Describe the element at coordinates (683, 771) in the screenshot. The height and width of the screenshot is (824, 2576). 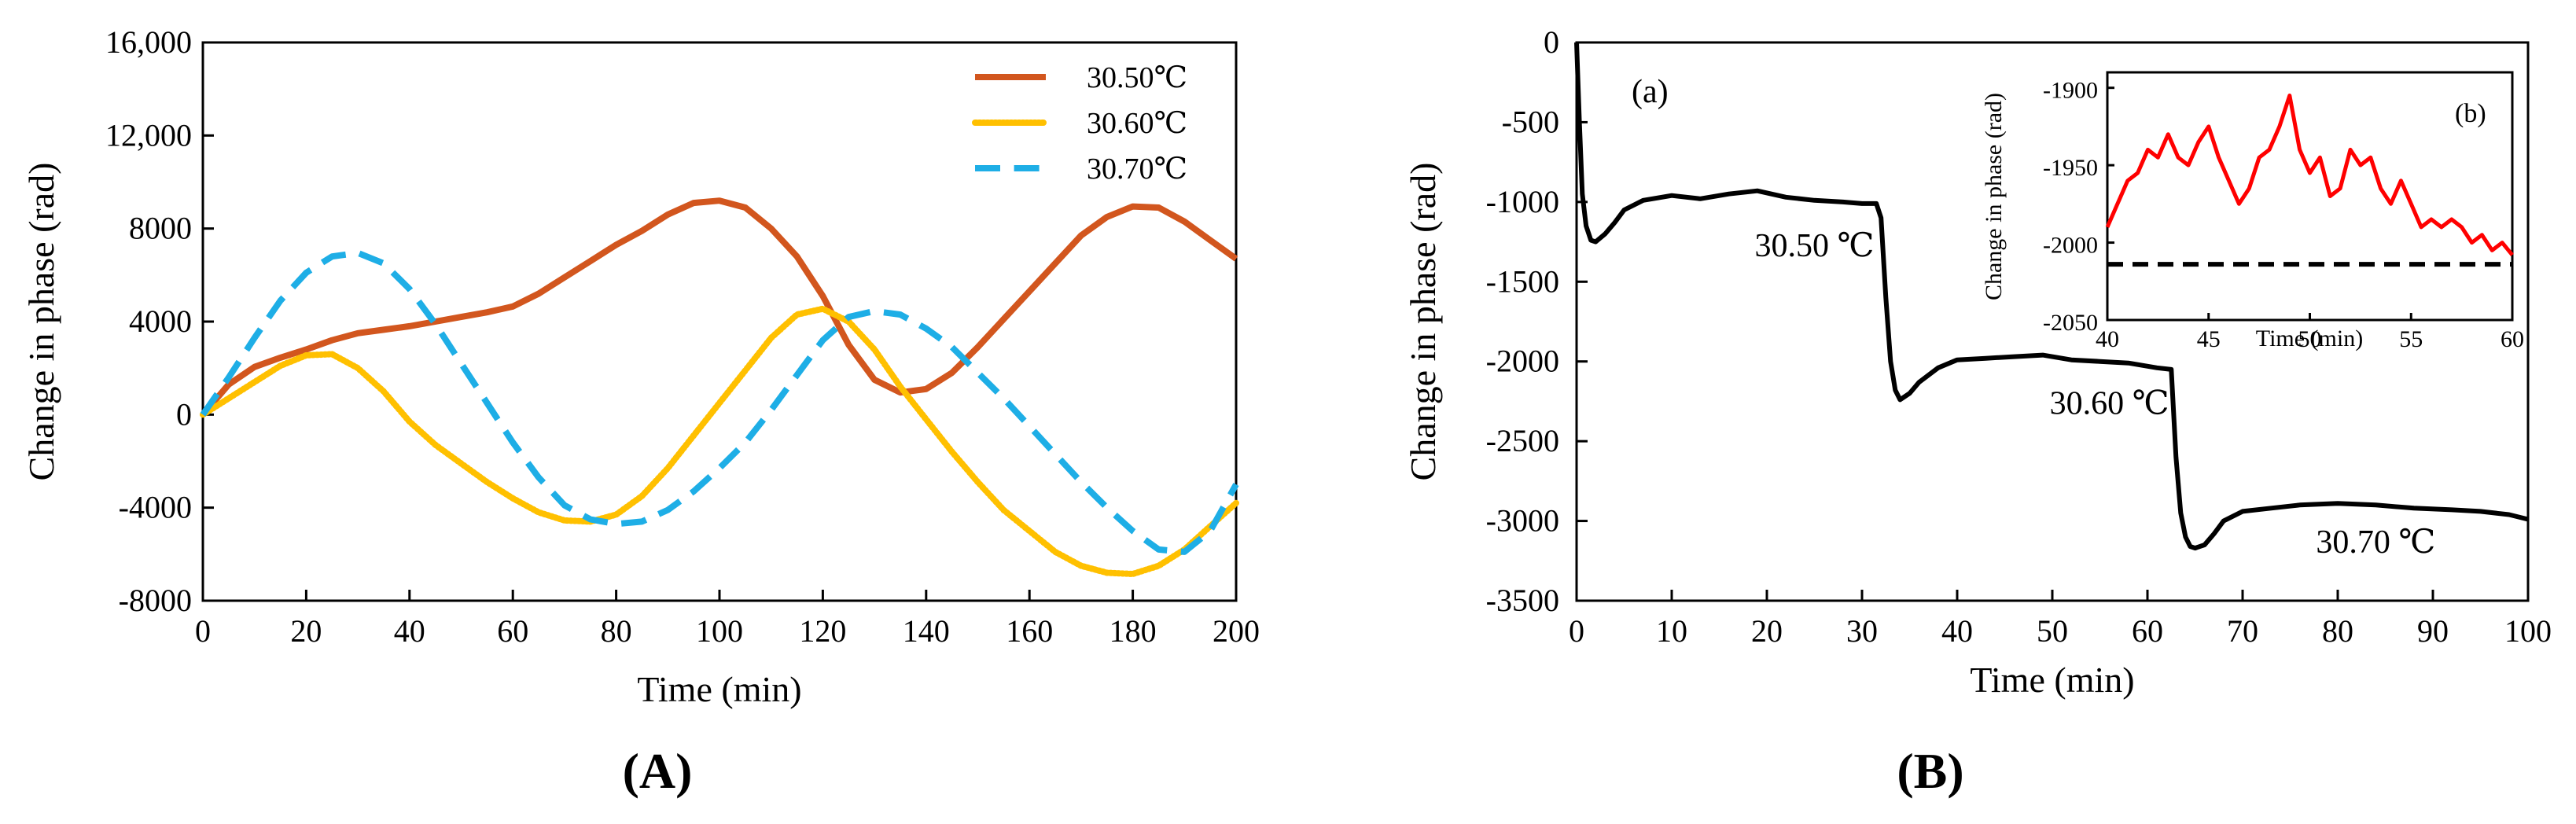
I see `panel-a-label-close: )` at that location.